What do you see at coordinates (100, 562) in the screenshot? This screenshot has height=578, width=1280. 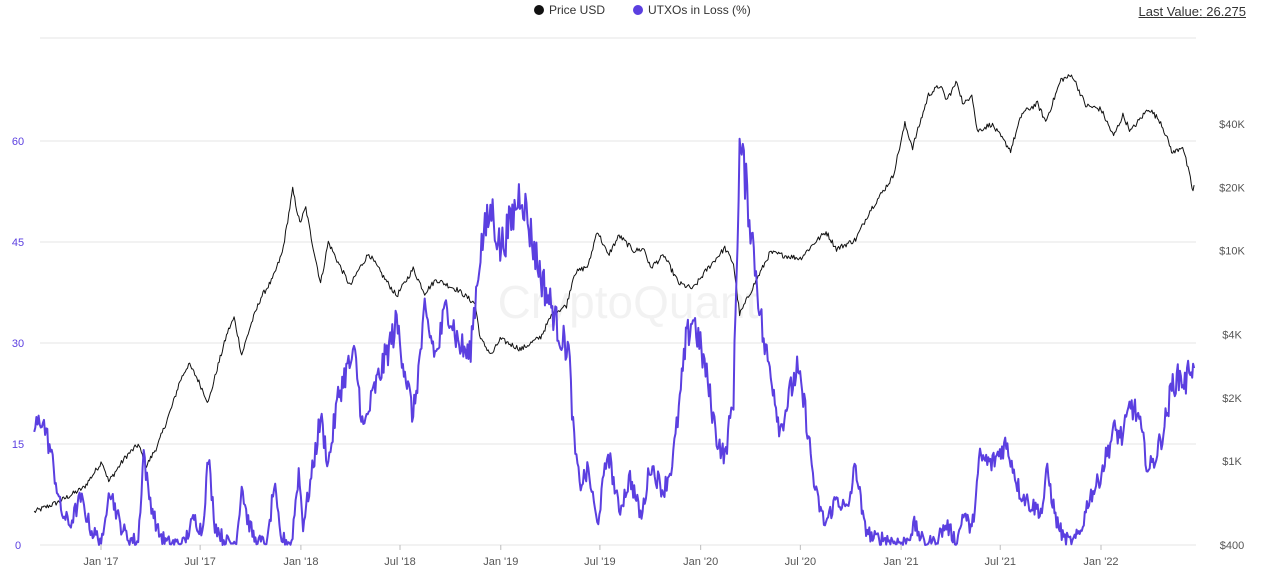 I see `x-axis-tick-label: Jan '17` at bounding box center [100, 562].